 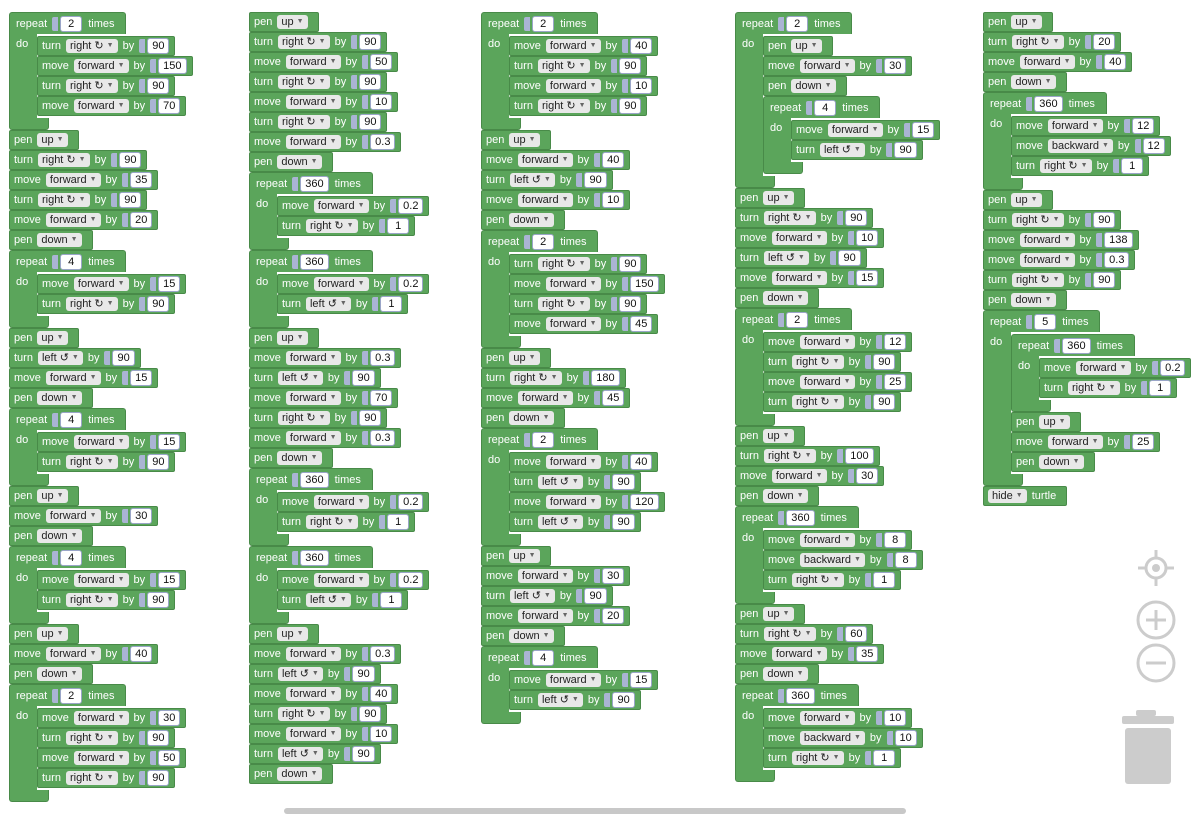 I want to click on move-block: move forward ▼ by 20, so click(x=556, y=616).